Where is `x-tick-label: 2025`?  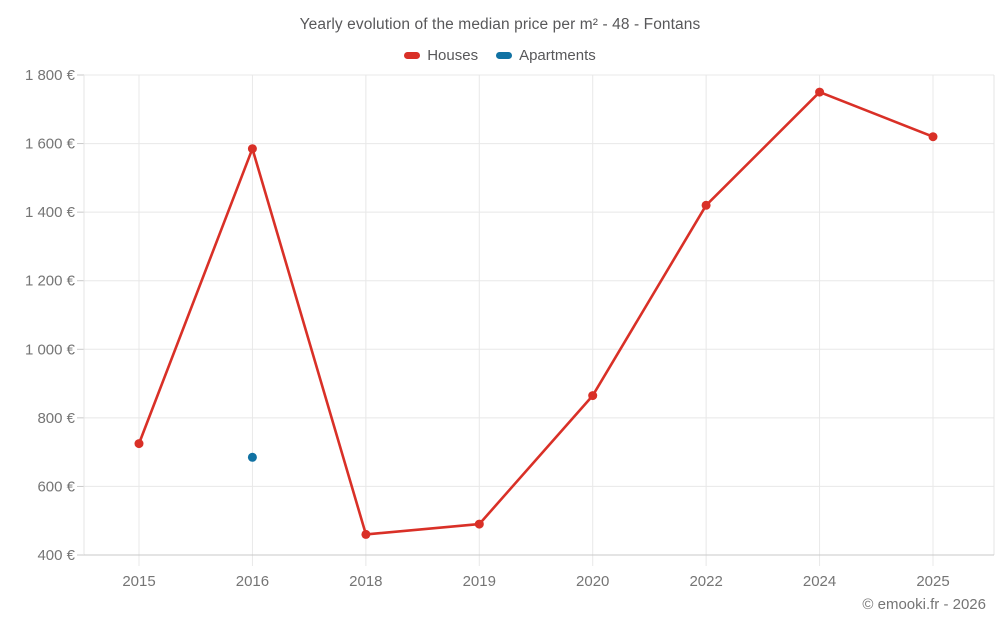
x-tick-label: 2025 is located at coordinates (932, 581).